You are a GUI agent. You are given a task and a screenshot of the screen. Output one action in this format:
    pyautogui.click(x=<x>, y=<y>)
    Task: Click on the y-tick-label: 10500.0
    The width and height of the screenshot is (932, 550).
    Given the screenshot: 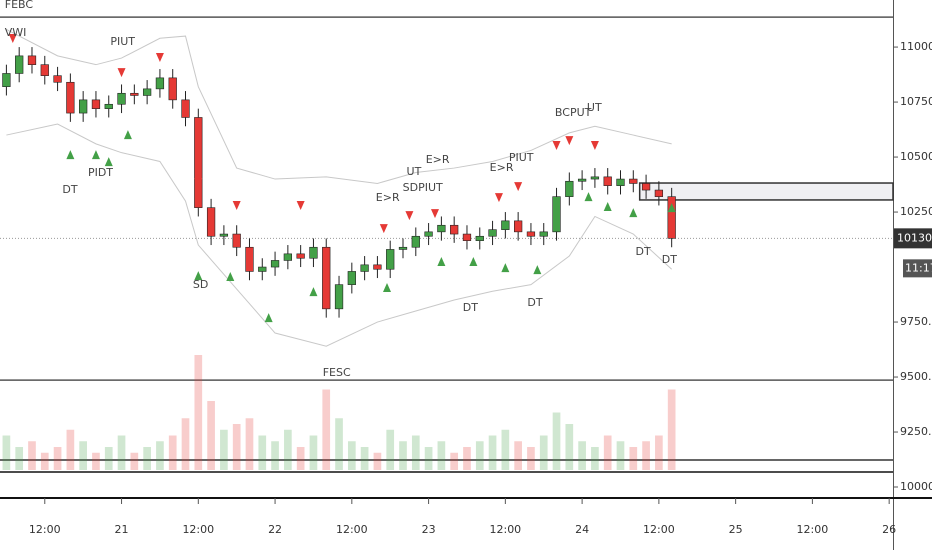 What is the action you would take?
    pyautogui.click(x=916, y=156)
    